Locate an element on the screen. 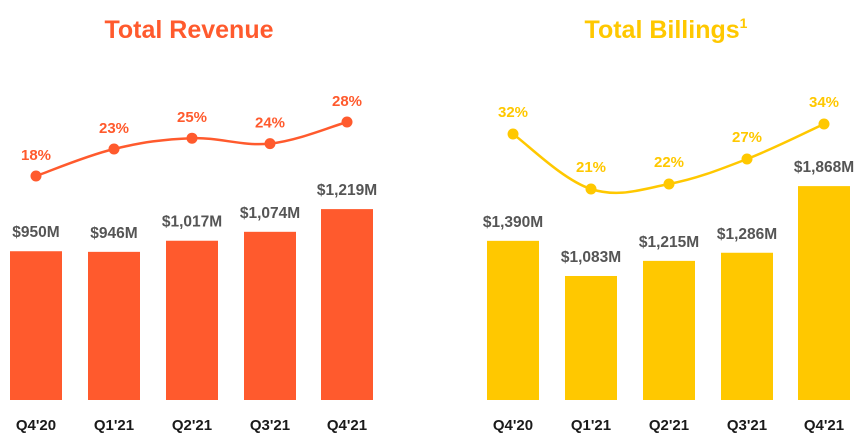 The height and width of the screenshot is (441, 868). bar-value-label: $1,390M is located at coordinates (513, 222).